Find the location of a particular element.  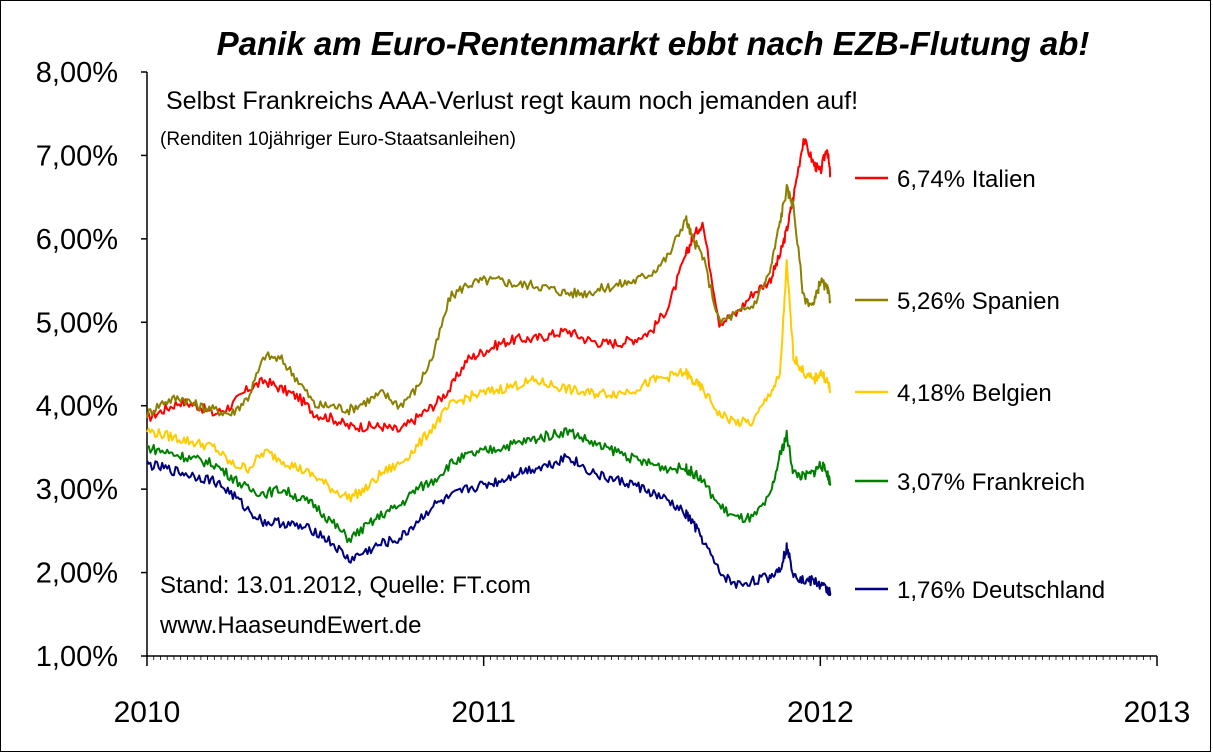

legend-label-spanien: 5,26% Spanien is located at coordinates (978, 301).